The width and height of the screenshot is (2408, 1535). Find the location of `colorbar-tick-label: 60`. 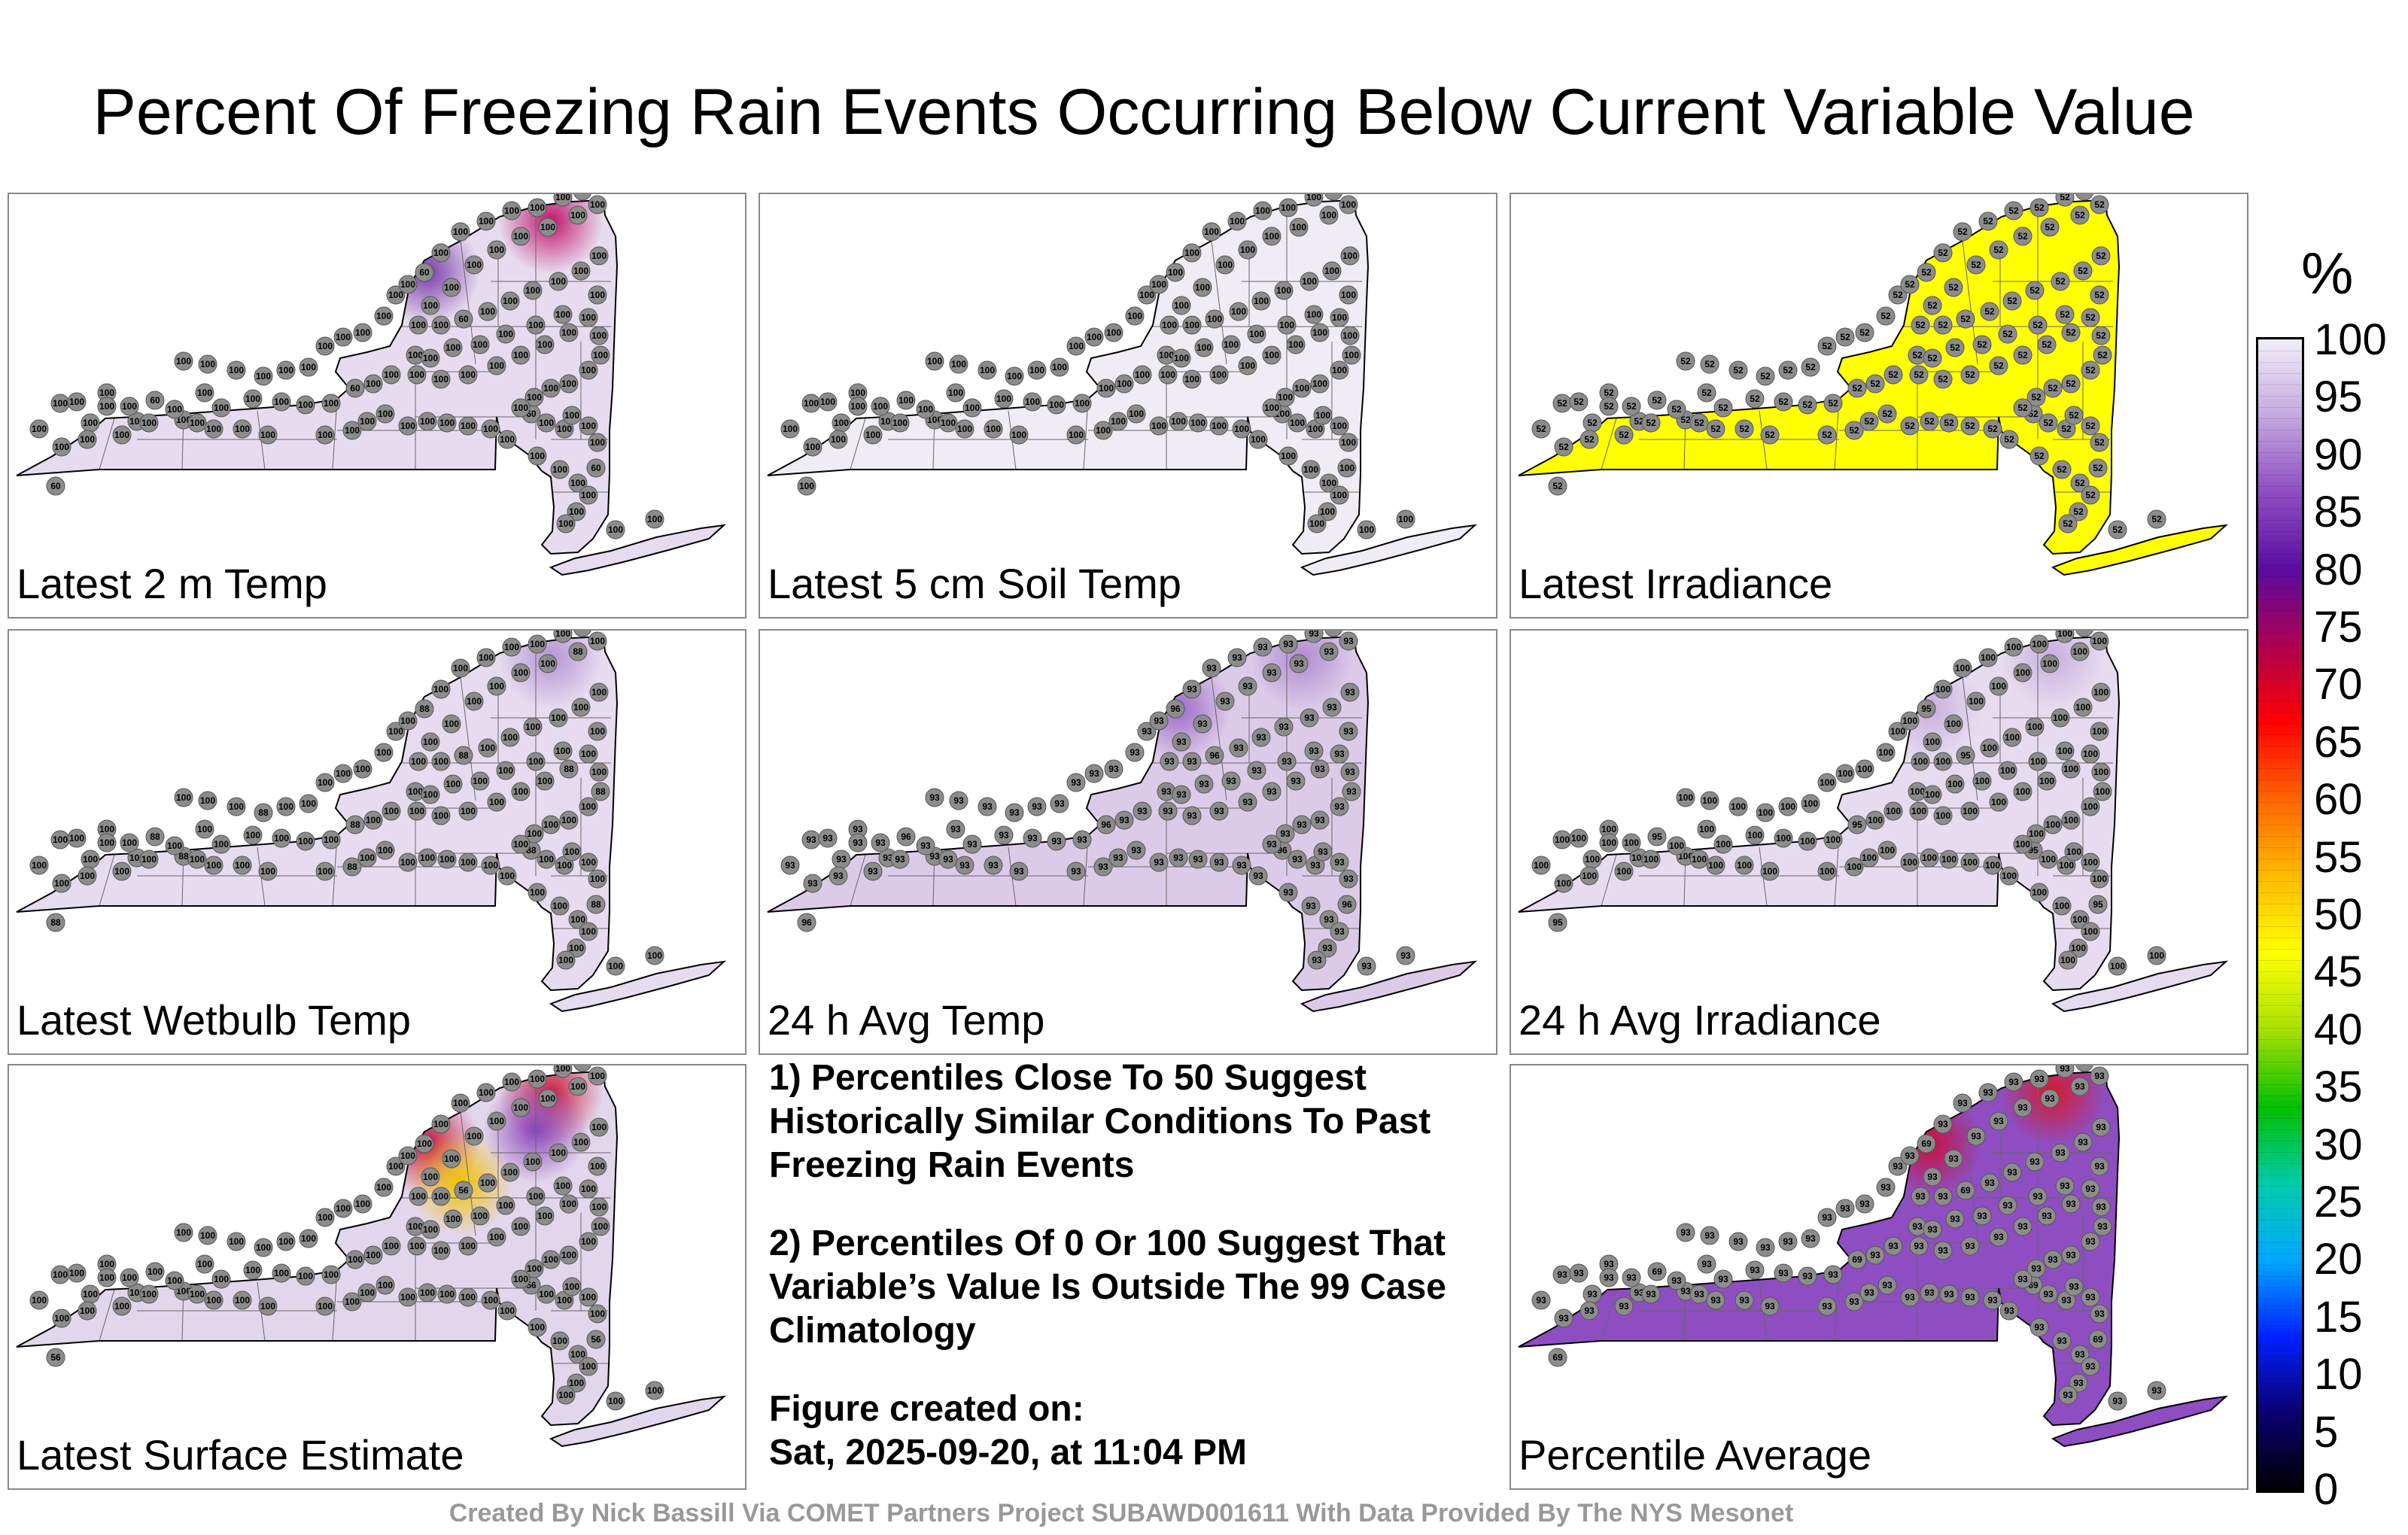

colorbar-tick-label: 60 is located at coordinates (2338, 800).